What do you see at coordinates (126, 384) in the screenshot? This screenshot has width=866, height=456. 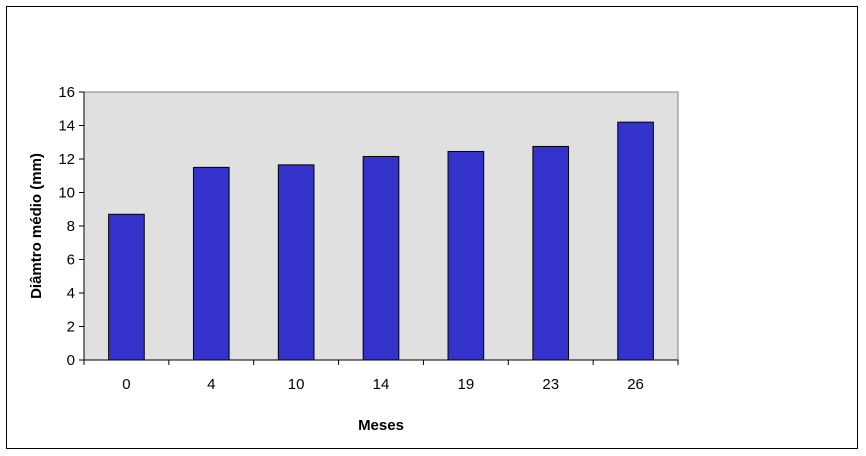 I see `x-tick-label: 0` at bounding box center [126, 384].